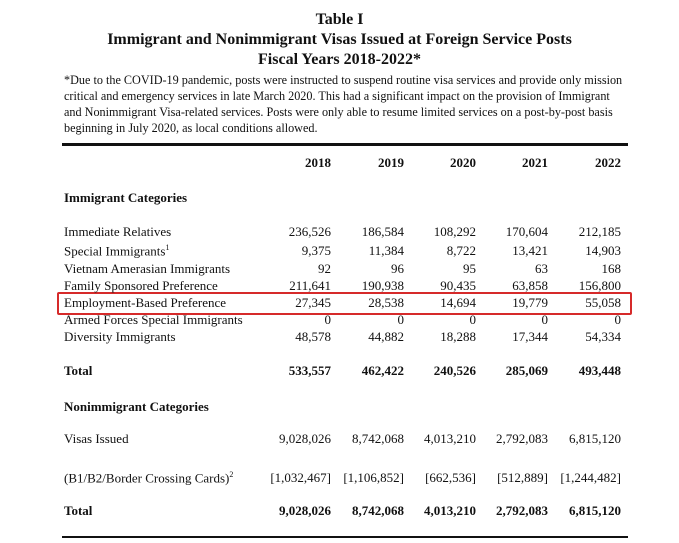 This screenshot has height=543, width=679. Describe the element at coordinates (117, 251) in the screenshot. I see `row-label: Special Immigrants1` at that location.